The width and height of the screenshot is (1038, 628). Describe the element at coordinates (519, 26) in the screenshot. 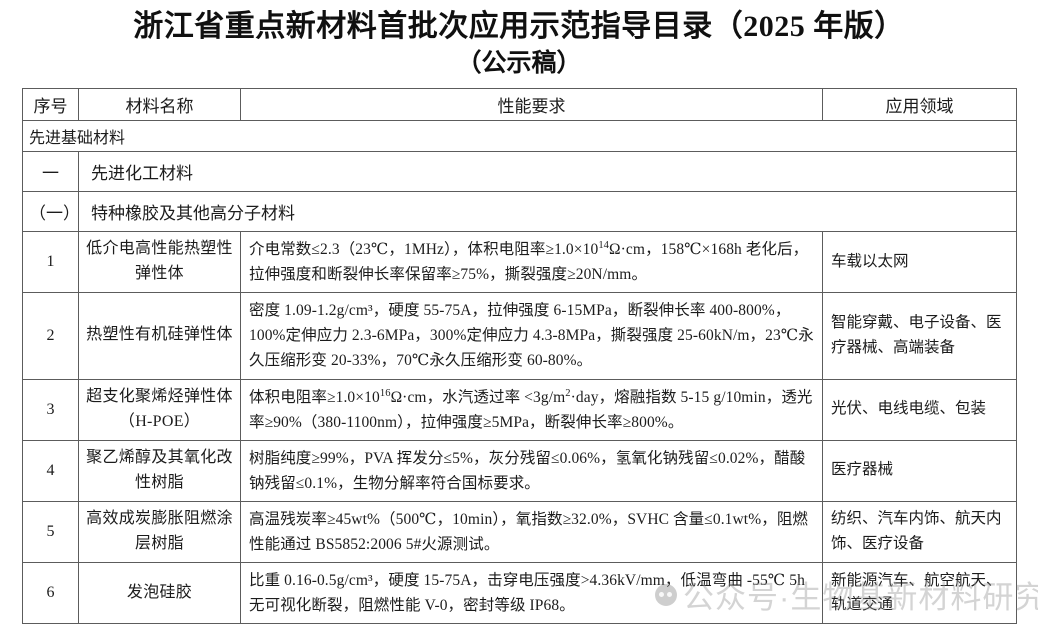

I see `page-title: 浙江省重点新材料首批次应用示范指导目录（2025 年版）` at that location.